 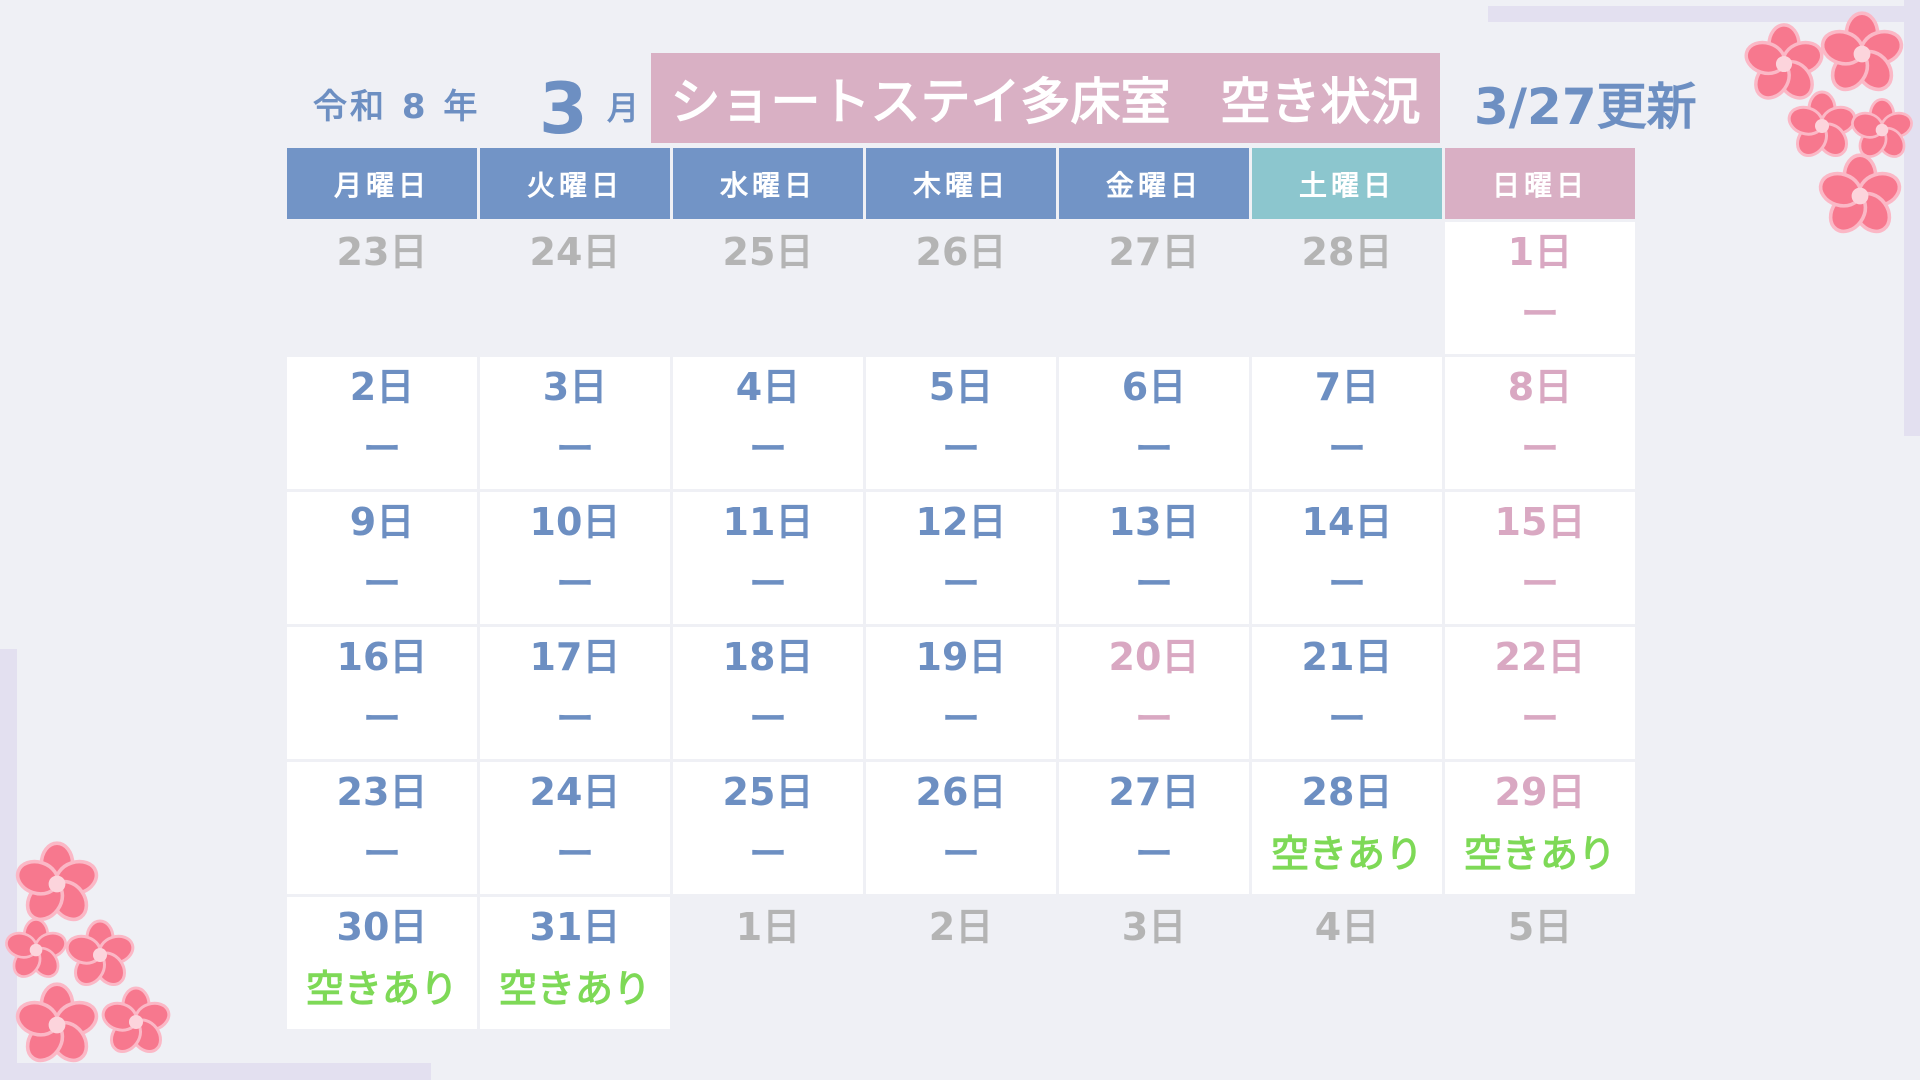 What do you see at coordinates (575, 522) in the screenshot?
I see `day-number: 10日` at bounding box center [575, 522].